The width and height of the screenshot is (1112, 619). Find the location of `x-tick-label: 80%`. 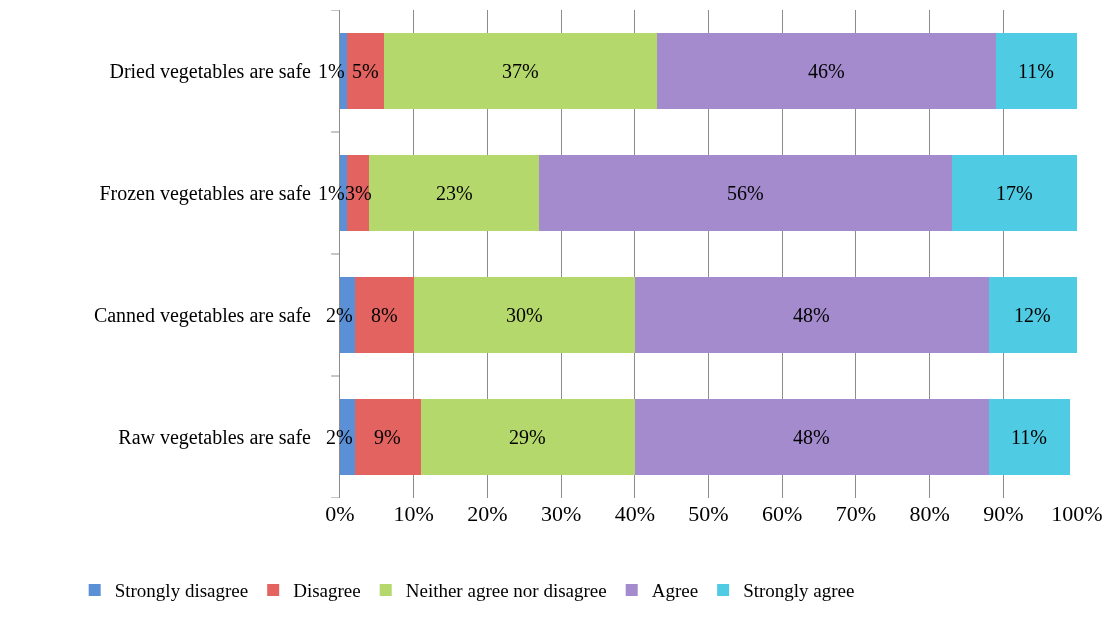

x-tick-label: 80% is located at coordinates (929, 513).